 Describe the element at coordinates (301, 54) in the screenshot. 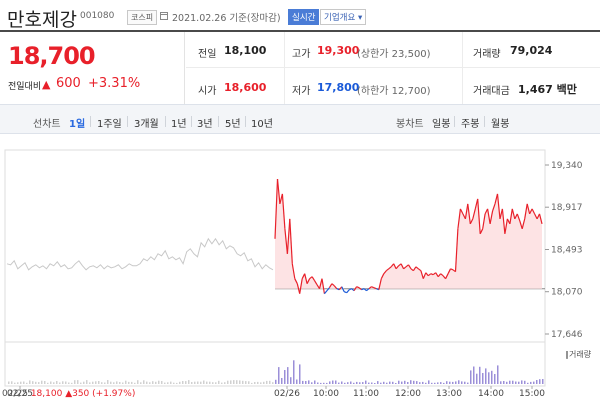

I see `high-label: 고가` at that location.